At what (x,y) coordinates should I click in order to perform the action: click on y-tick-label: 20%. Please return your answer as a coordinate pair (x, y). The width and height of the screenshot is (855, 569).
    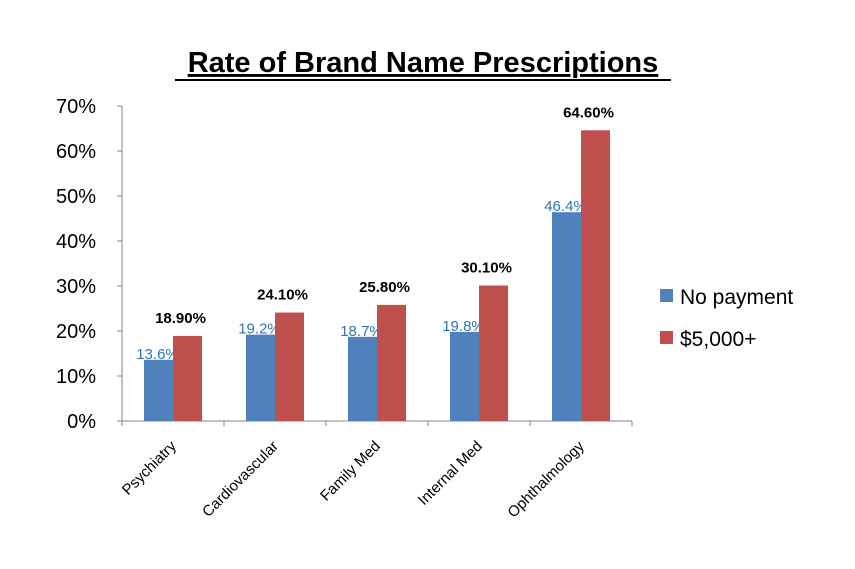
    Looking at the image, I should click on (76, 332).